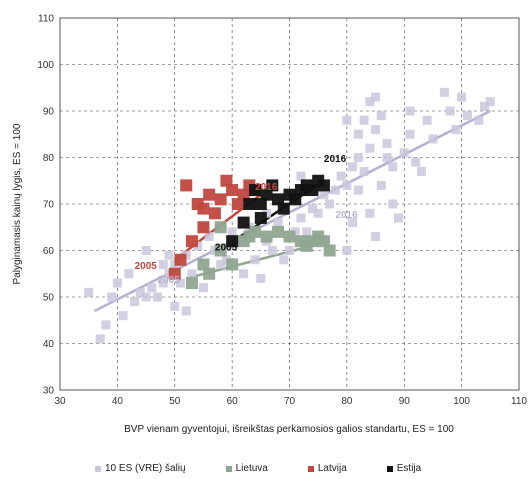 The height and width of the screenshot is (479, 530). What do you see at coordinates (140, 468) in the screenshot?
I see `legend-item: 10 ES (VRE) šalių` at bounding box center [140, 468].